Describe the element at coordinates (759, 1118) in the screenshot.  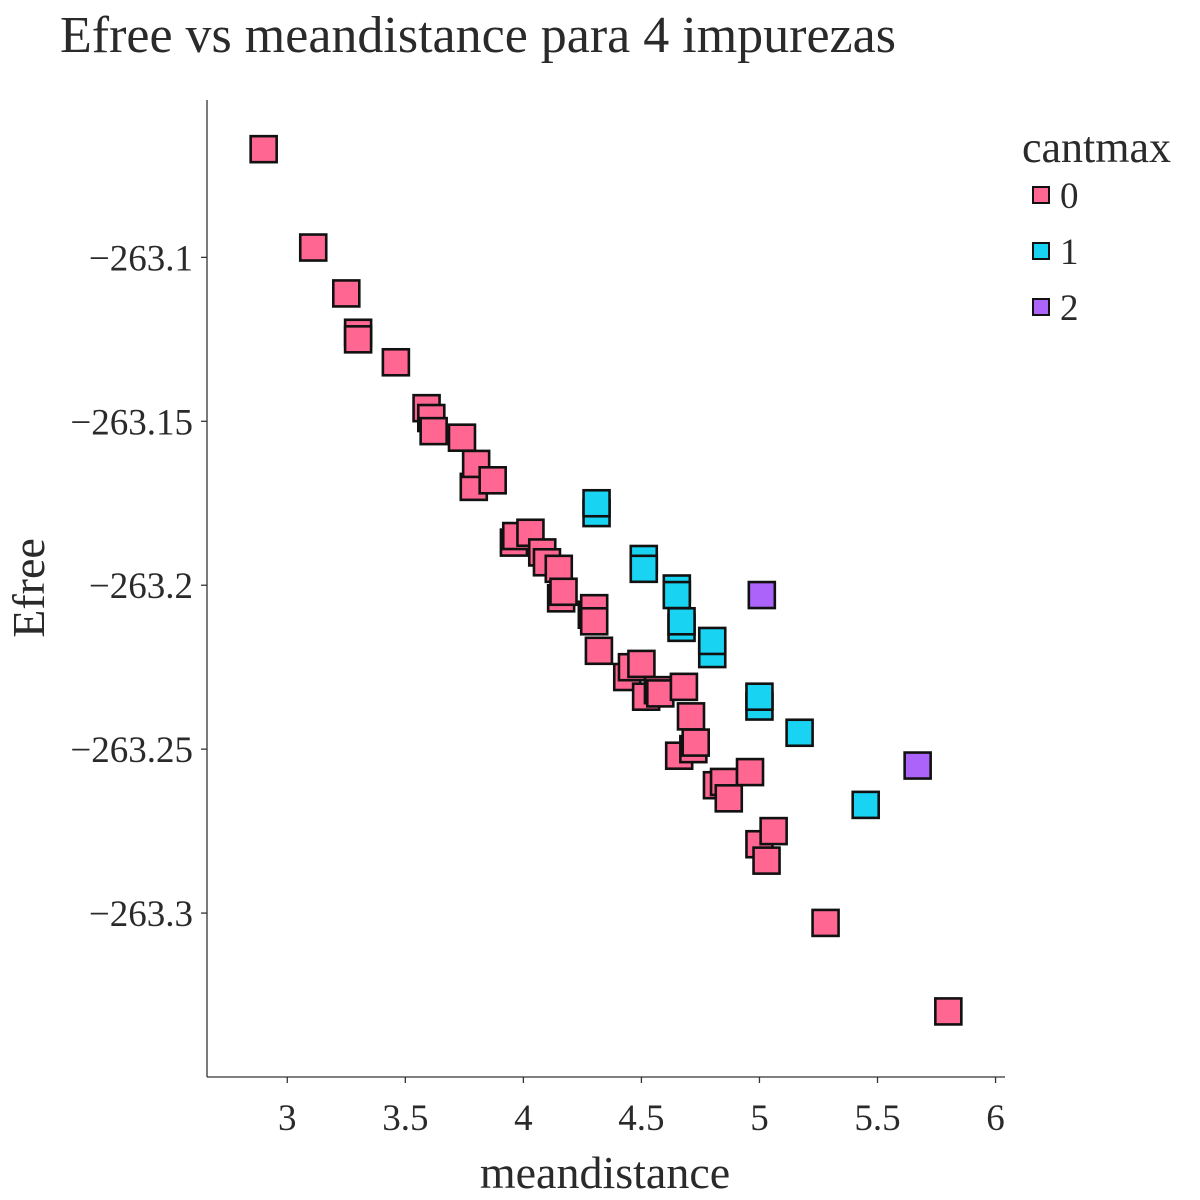
I see `x-tick-label: 5` at that location.